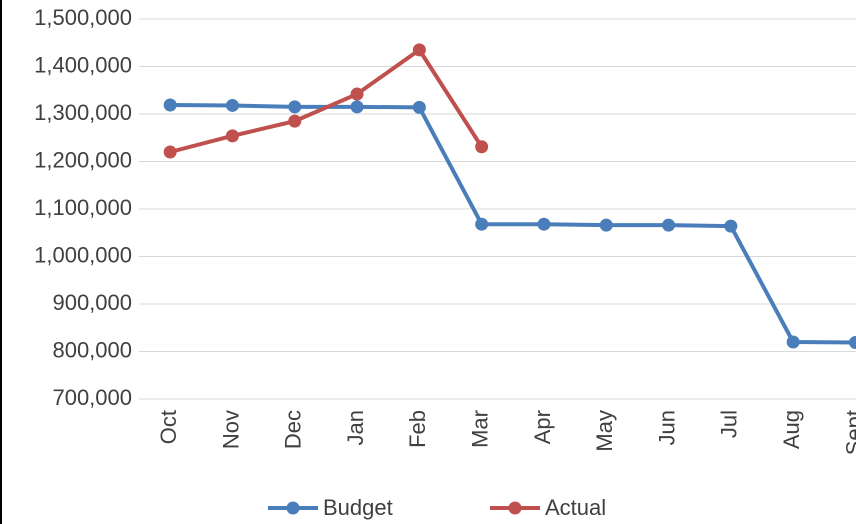 This screenshot has width=856, height=524. I want to click on x-tick-label: Mar, so click(479, 429).